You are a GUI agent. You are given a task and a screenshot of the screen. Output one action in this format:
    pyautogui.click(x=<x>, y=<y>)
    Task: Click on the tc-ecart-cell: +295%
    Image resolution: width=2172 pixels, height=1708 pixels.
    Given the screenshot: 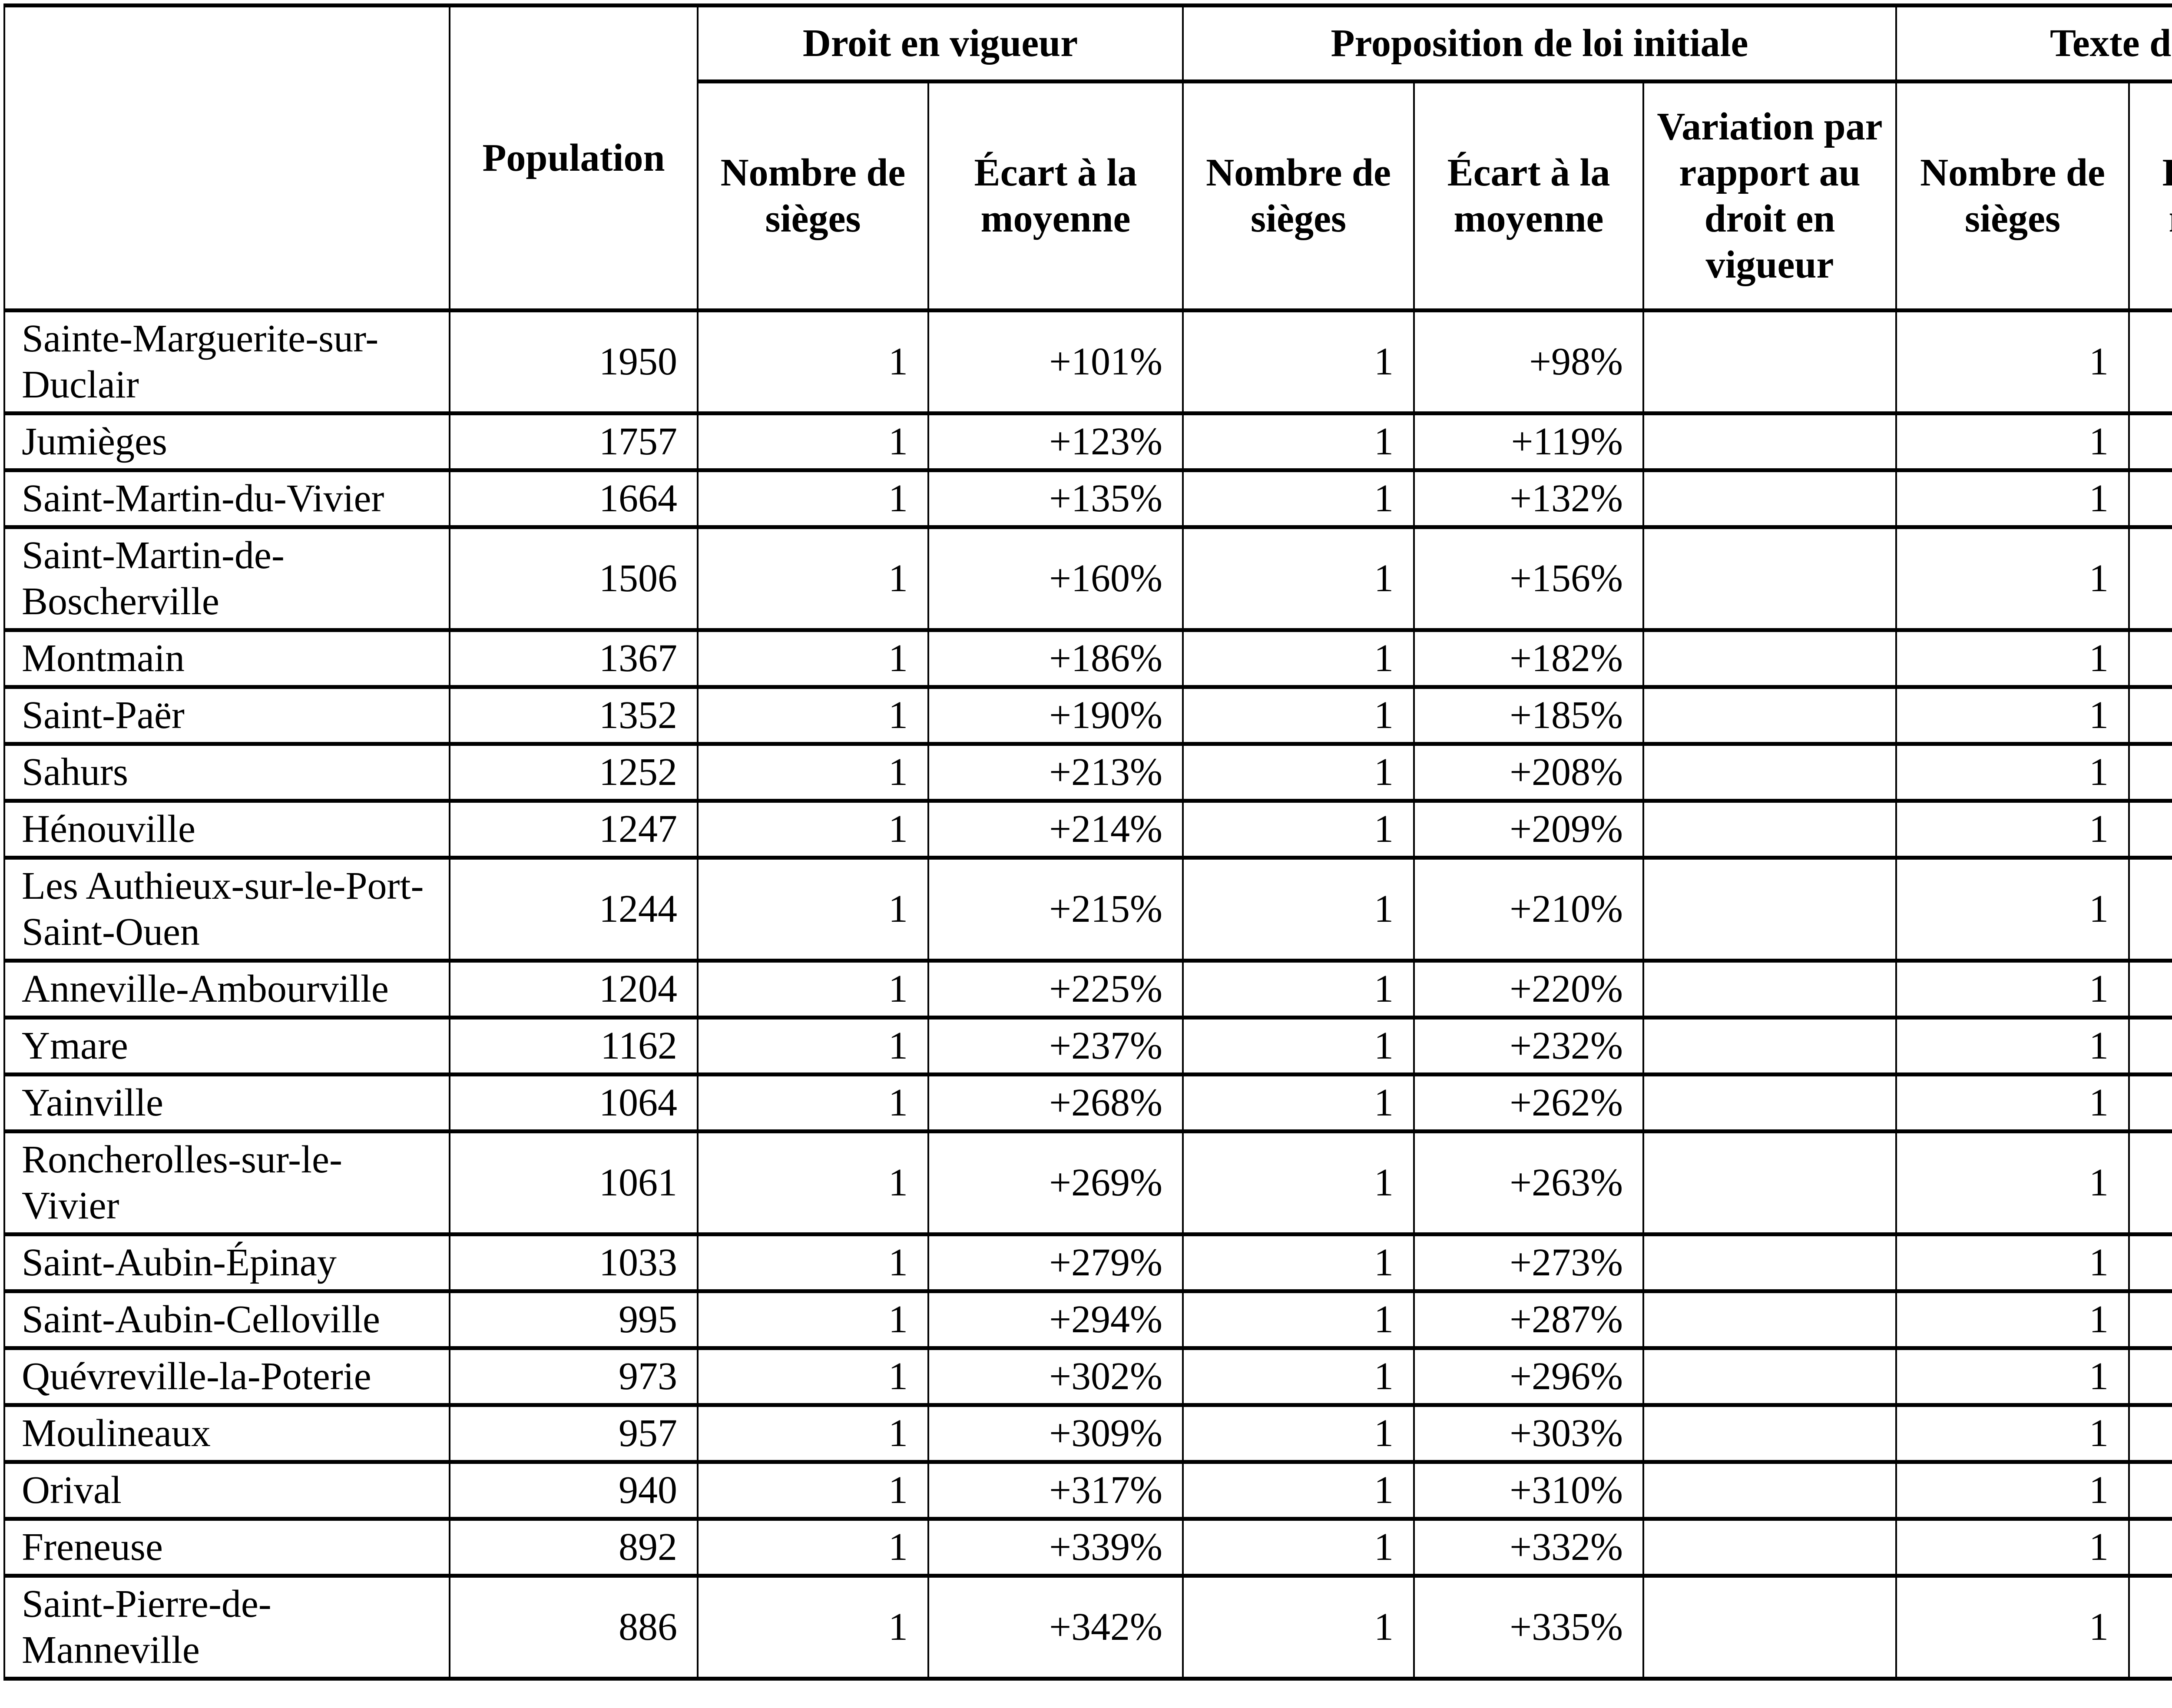 What is the action you would take?
    pyautogui.click(x=2150, y=1548)
    